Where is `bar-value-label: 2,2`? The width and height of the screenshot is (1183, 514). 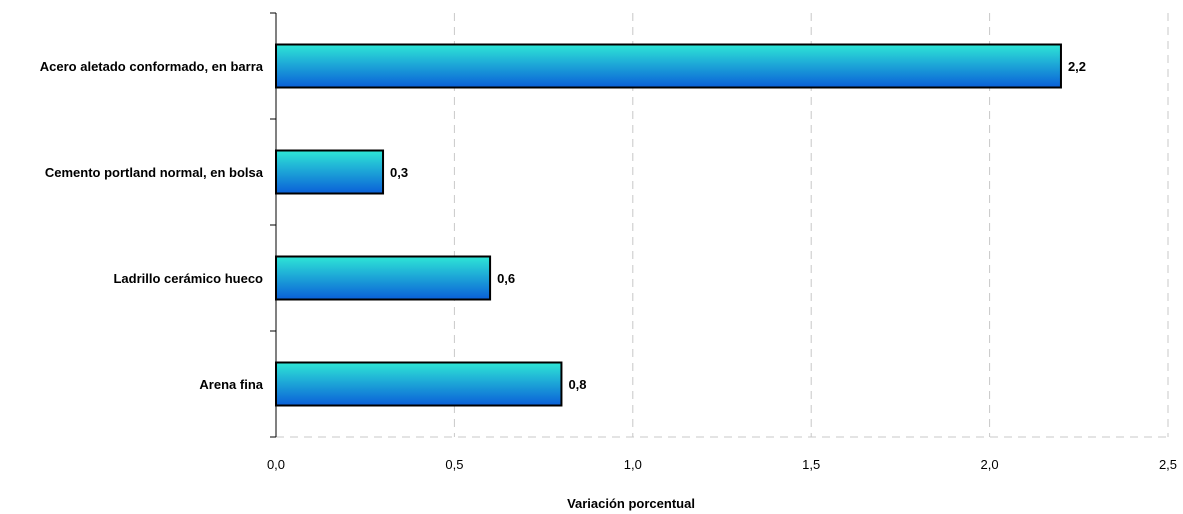 bar-value-label: 2,2 is located at coordinates (1077, 66).